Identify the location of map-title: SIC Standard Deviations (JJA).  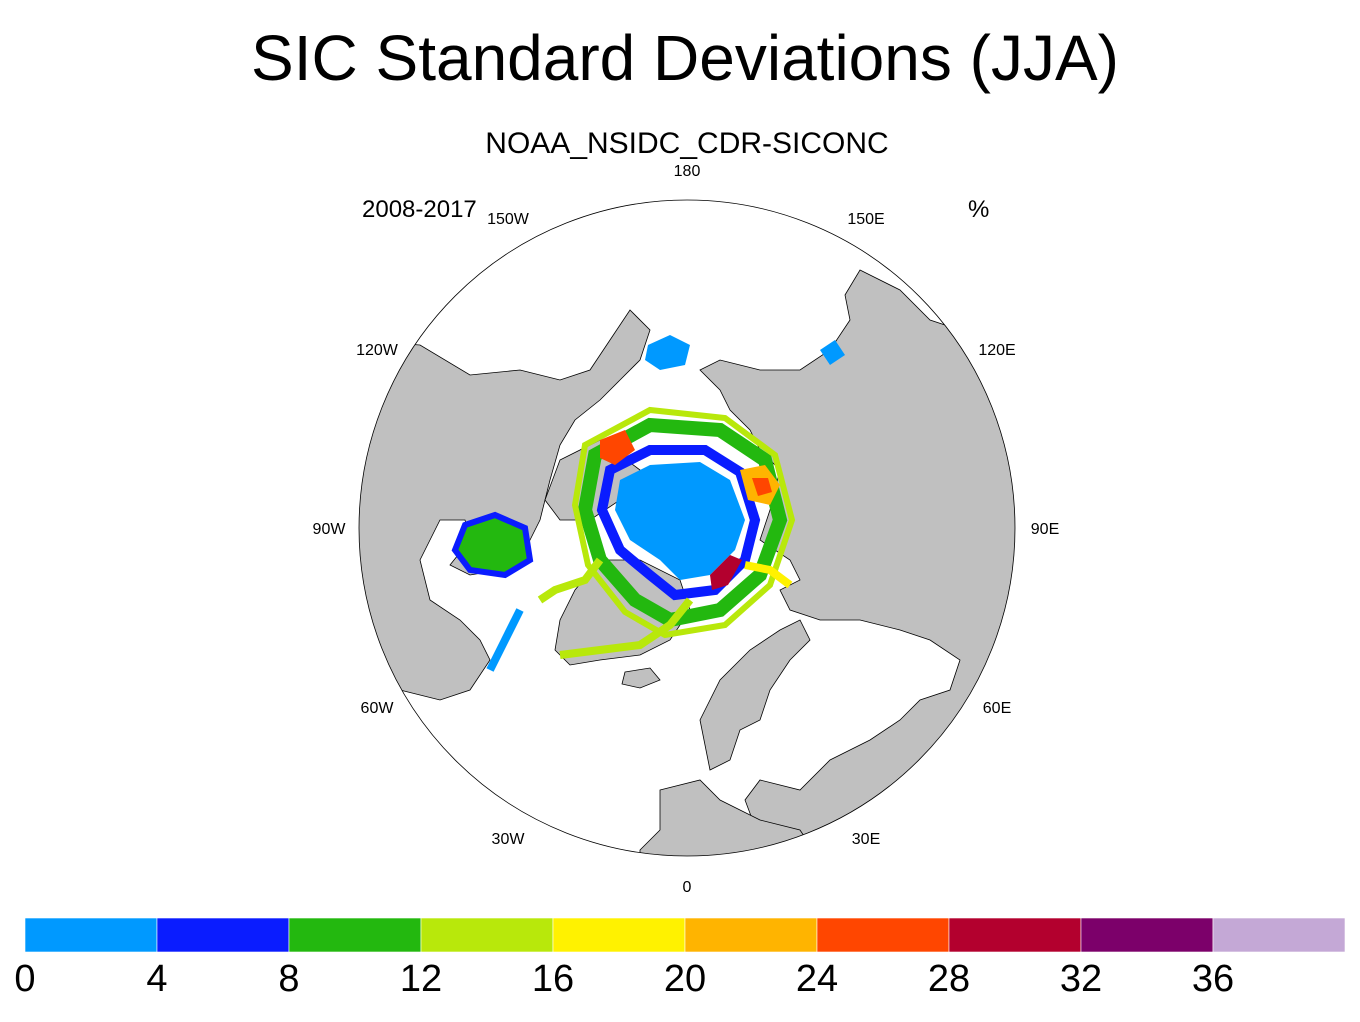
(685, 58).